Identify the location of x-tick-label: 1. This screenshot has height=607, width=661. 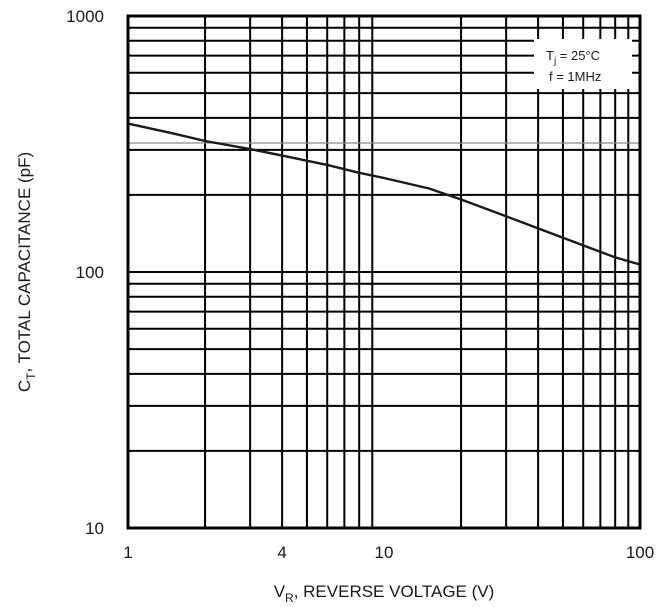
(127, 552).